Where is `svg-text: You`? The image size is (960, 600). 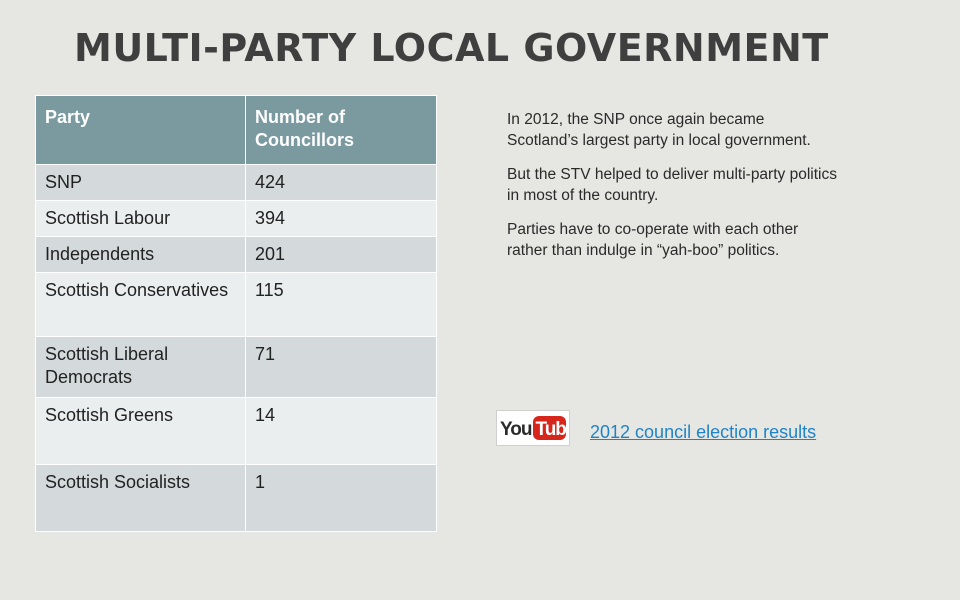
svg-text: You is located at coordinates (516, 429).